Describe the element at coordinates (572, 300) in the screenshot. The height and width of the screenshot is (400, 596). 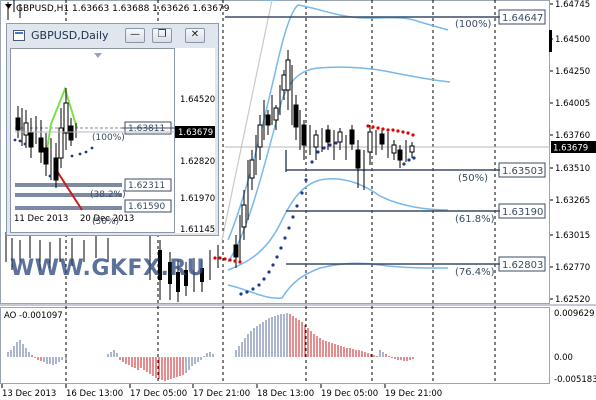
I see `svg-text: 1.62520` at that location.